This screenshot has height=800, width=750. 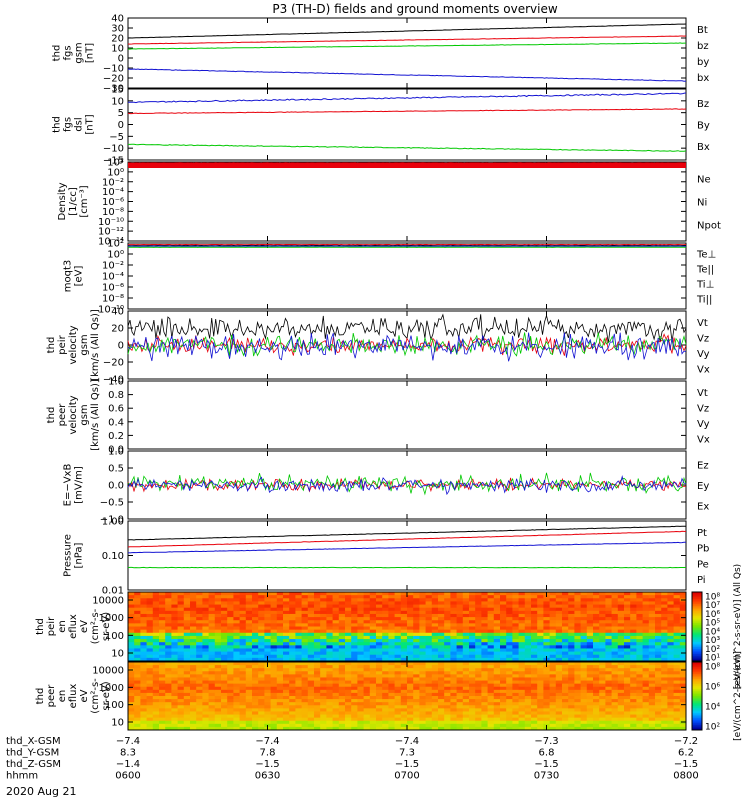 What do you see at coordinates (407, 415) in the screenshot?
I see `panel-frame` at bounding box center [407, 415].